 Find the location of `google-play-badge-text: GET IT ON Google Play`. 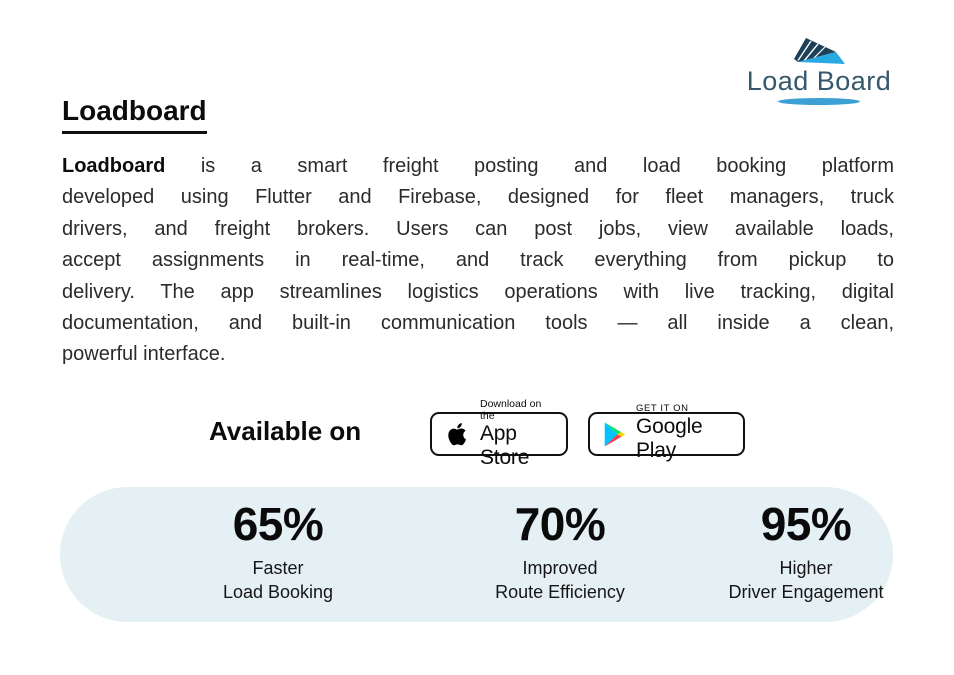

google-play-badge-text: GET IT ON Google Play is located at coordinates (683, 433).